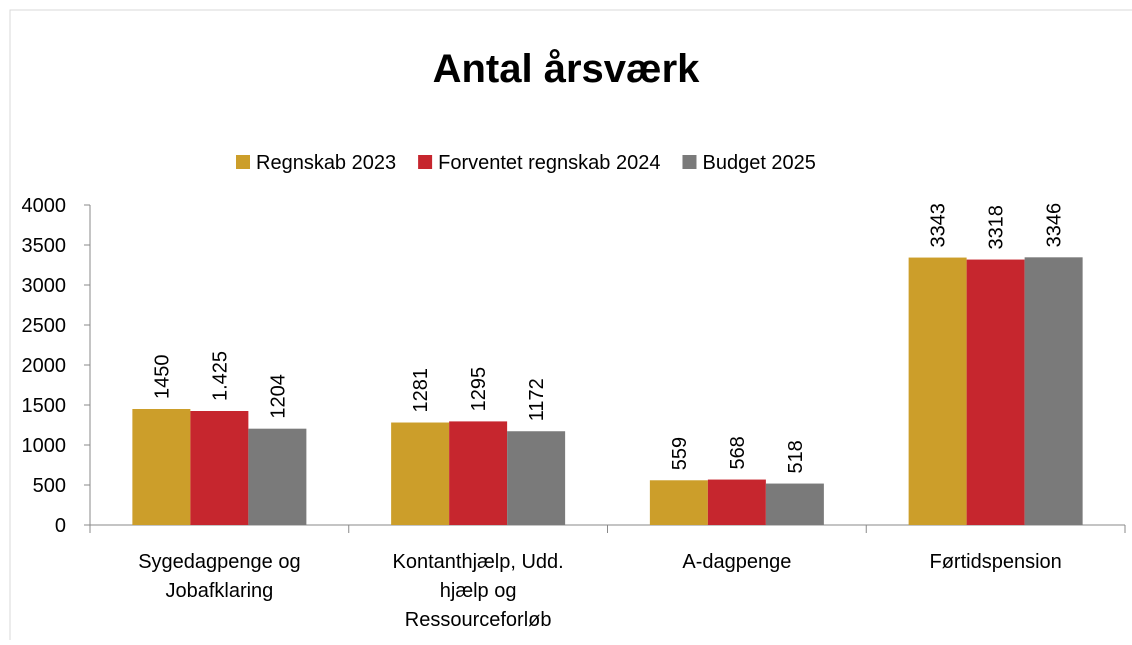 Image resolution: width=1132 pixels, height=645 pixels. Describe the element at coordinates (60, 526) in the screenshot. I see `y-tick-label: 0` at that location.